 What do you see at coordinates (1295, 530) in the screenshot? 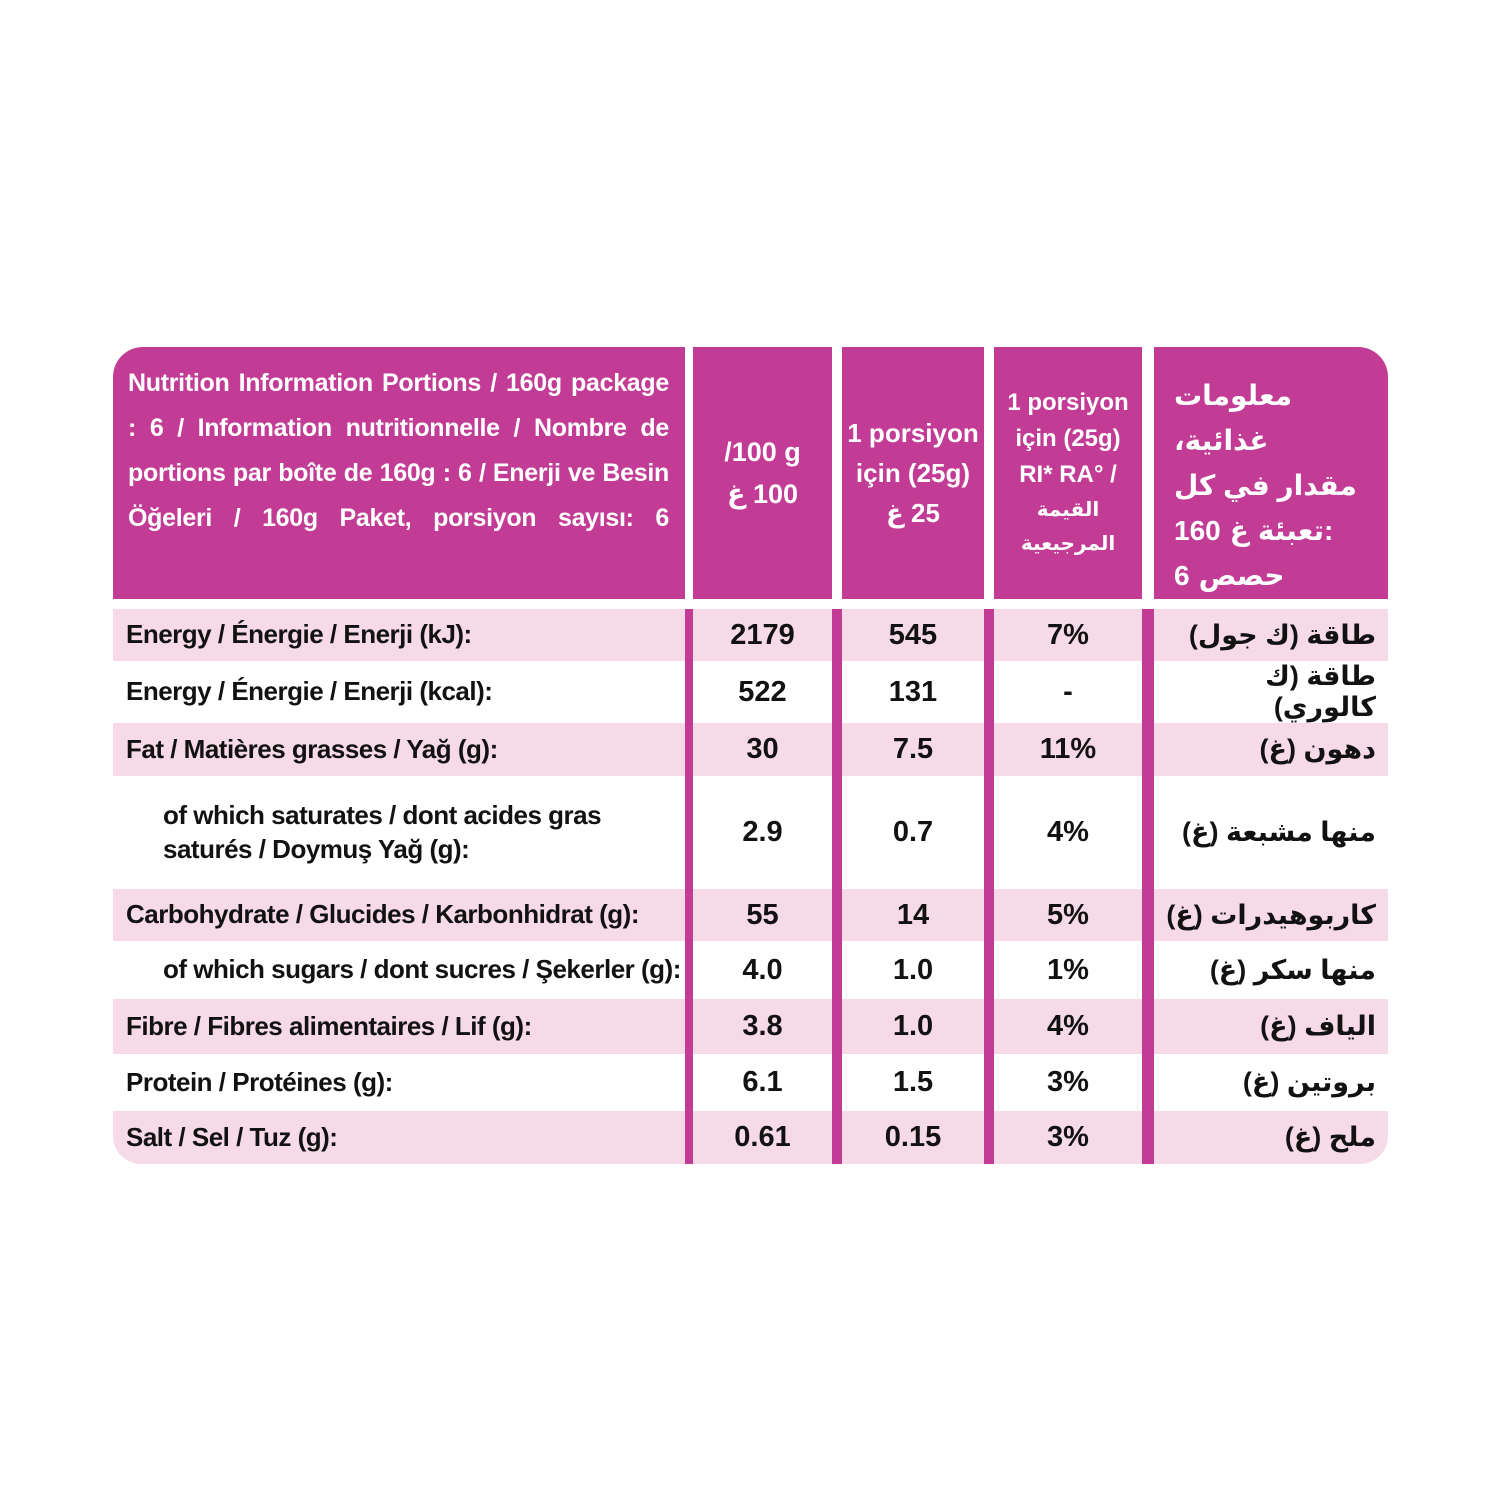
I see `arabic-title-token: تعبئة:` at bounding box center [1295, 530].